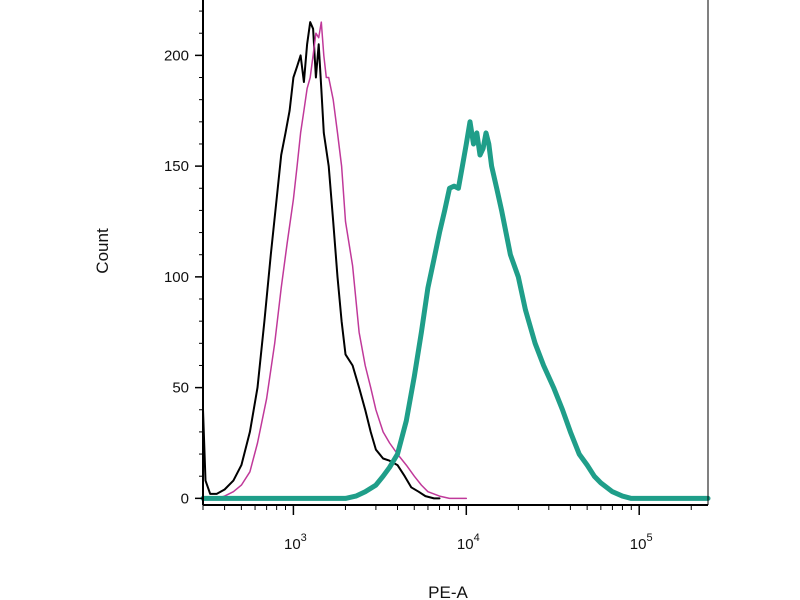 This screenshot has height=600, width=800. I want to click on x-axis-title: PE-A, so click(448, 591).